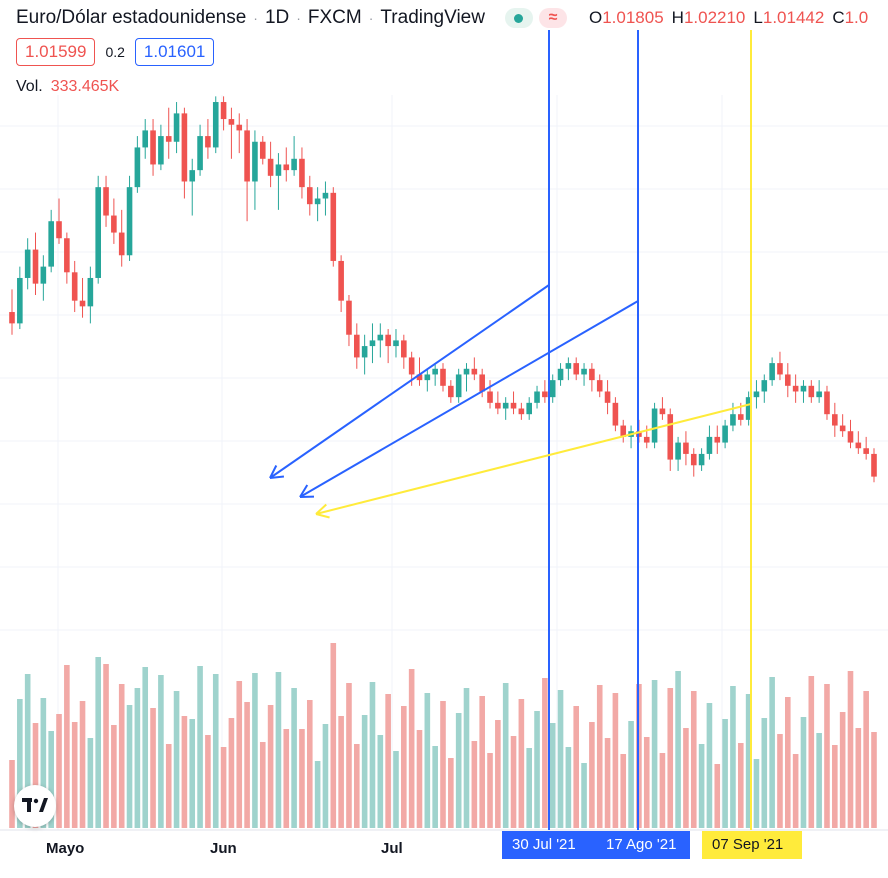 This screenshot has width=888, height=878. I want to click on interval-label: 1D, so click(277, 17).